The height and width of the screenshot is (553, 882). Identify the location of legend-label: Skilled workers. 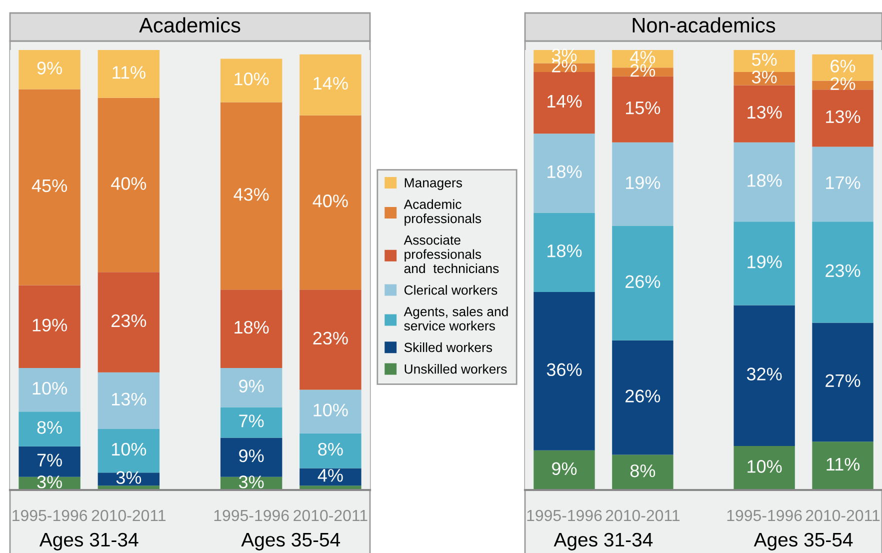
(448, 347).